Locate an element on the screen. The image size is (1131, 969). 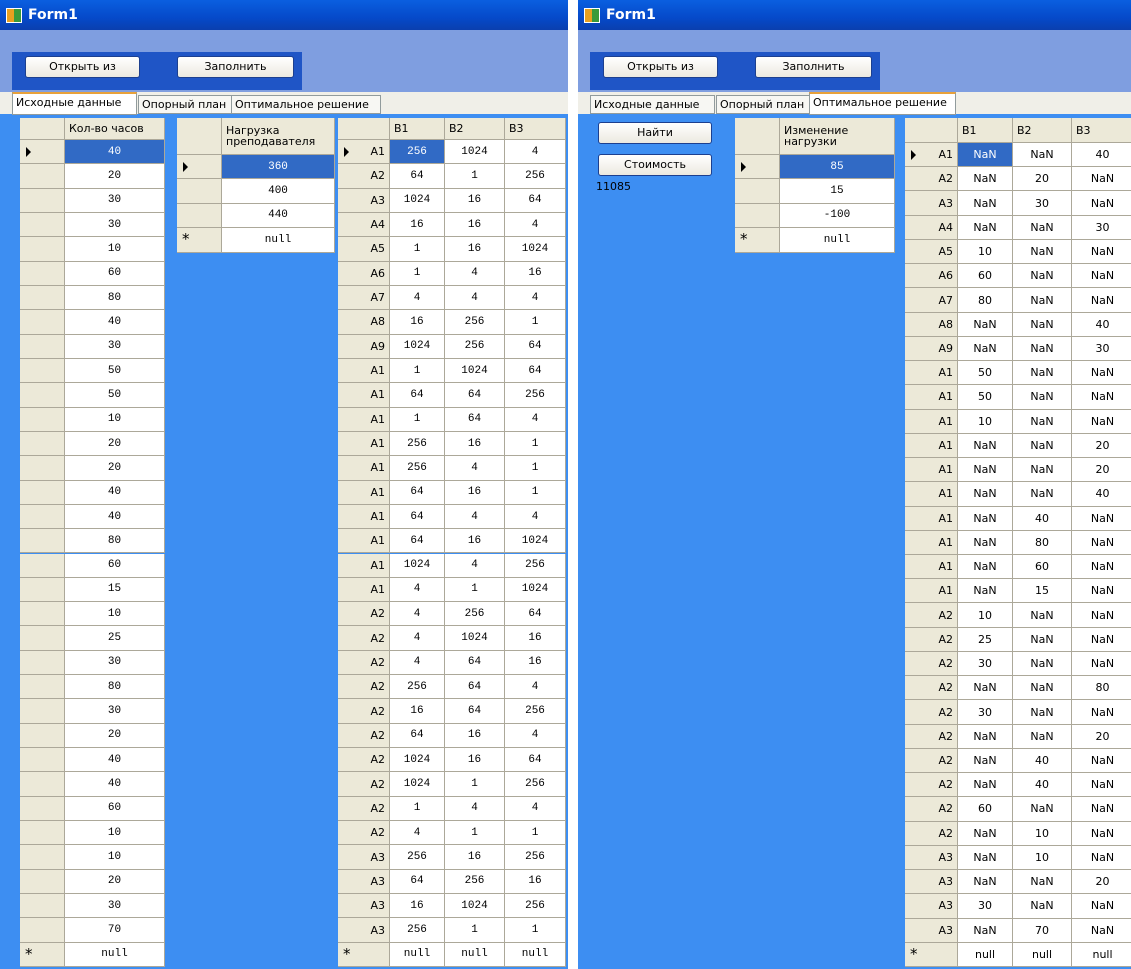
new-row-marker: * is located at coordinates (29, 953).